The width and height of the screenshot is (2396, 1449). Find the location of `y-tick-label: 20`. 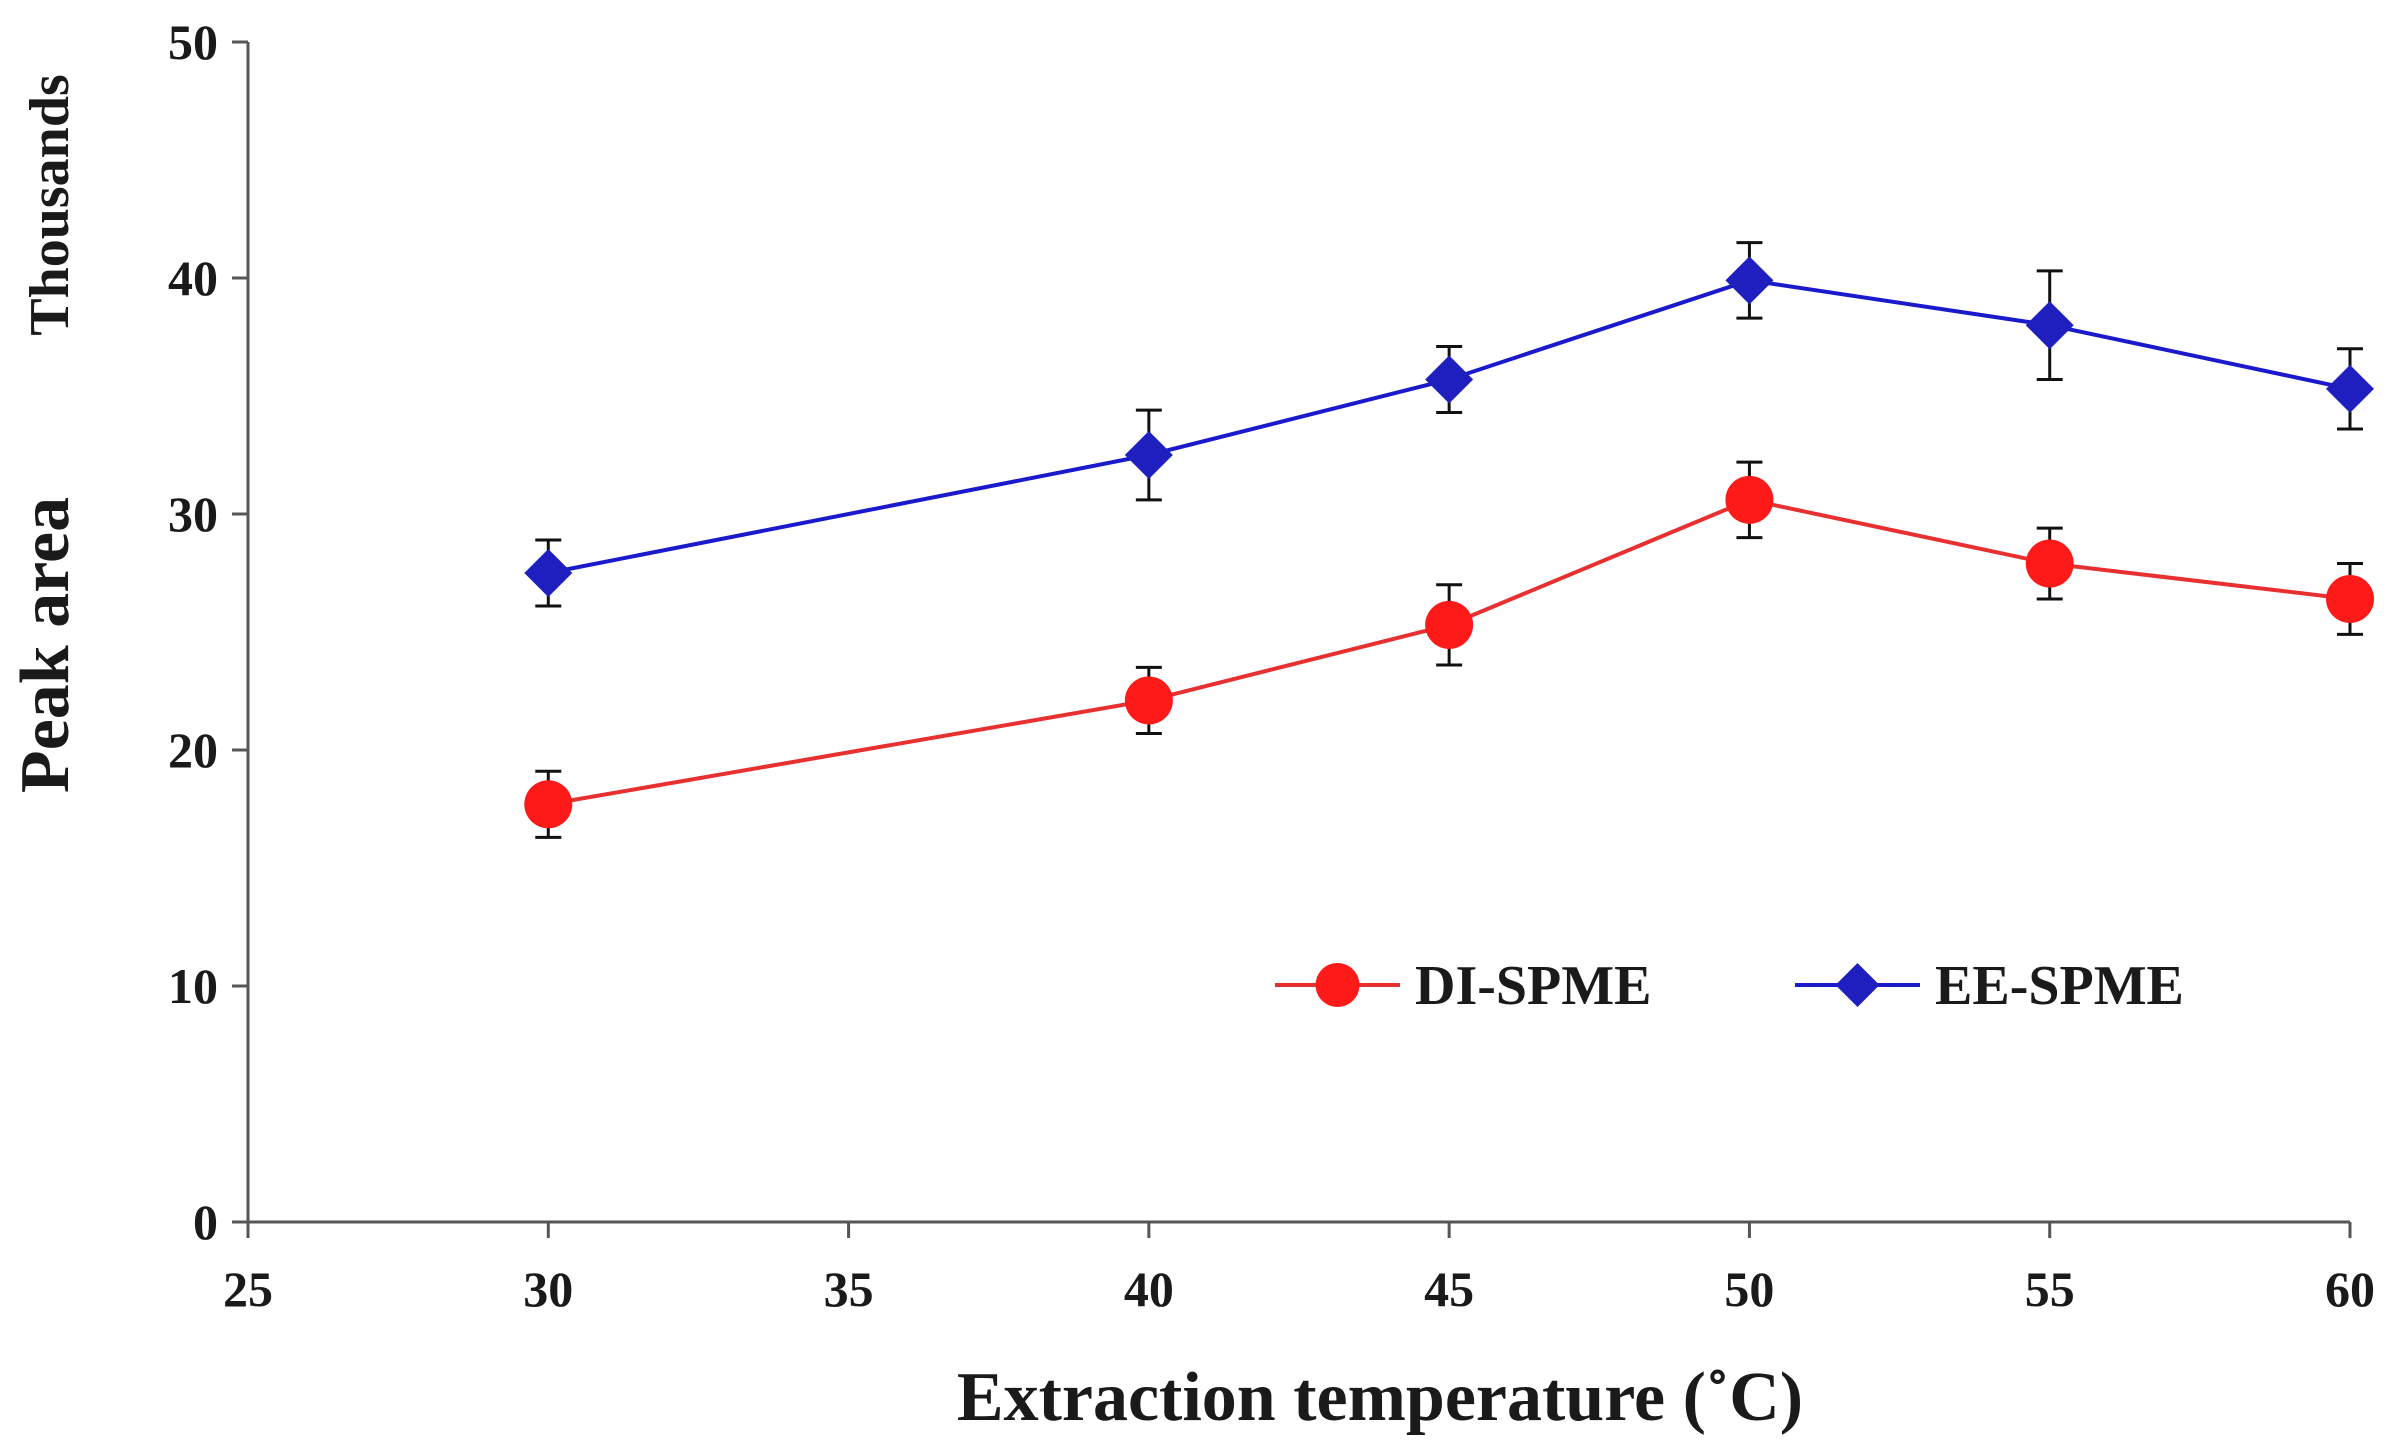

y-tick-label: 20 is located at coordinates (193, 750).